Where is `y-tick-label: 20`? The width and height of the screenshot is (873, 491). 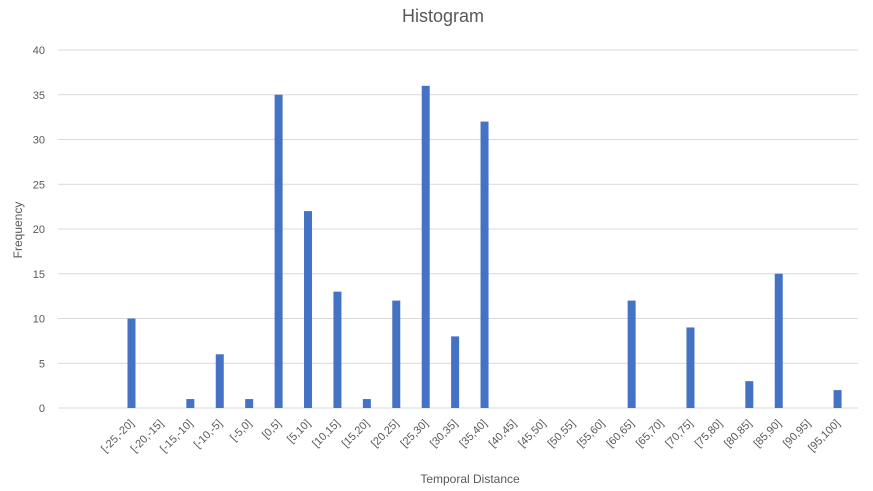 y-tick-label: 20 is located at coordinates (39, 230).